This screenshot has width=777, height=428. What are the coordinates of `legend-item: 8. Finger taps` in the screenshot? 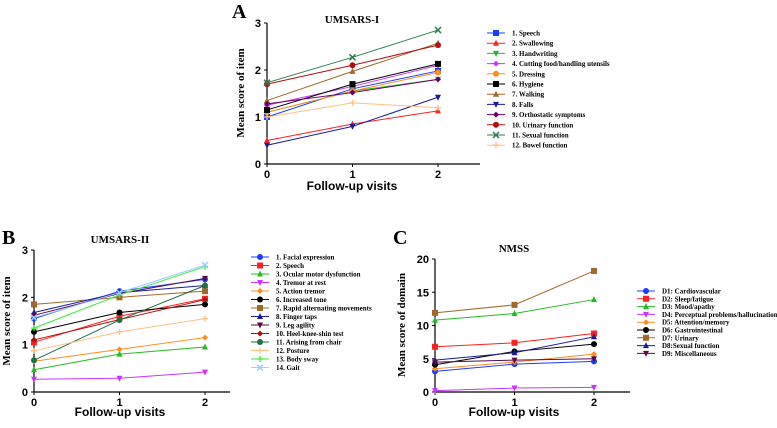 It's located at (284, 317).